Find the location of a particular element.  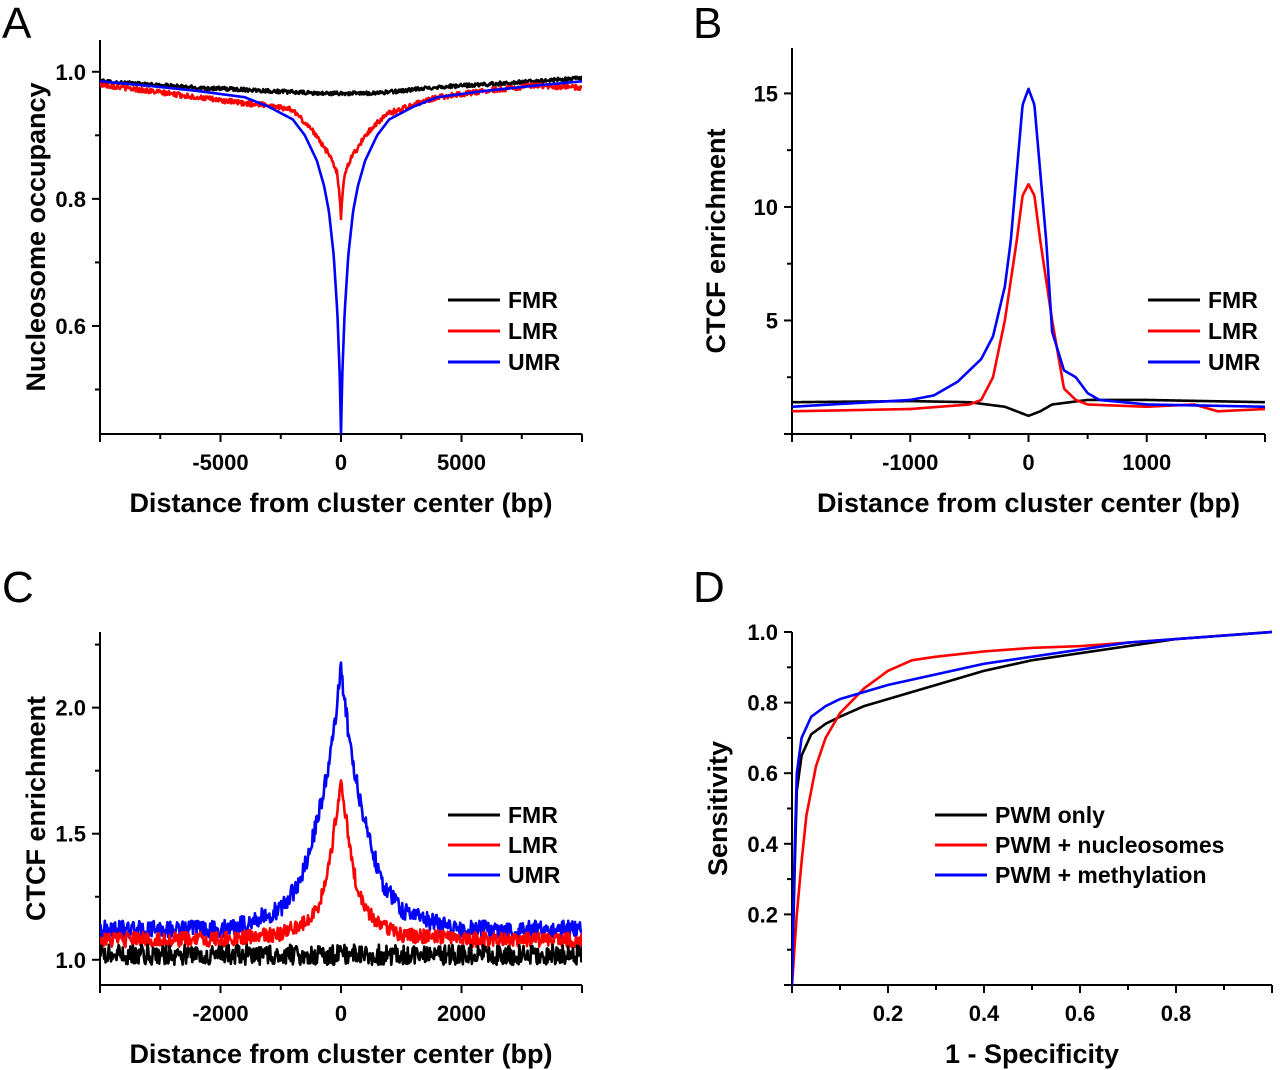

panel-letter: B is located at coordinates (707, 24).